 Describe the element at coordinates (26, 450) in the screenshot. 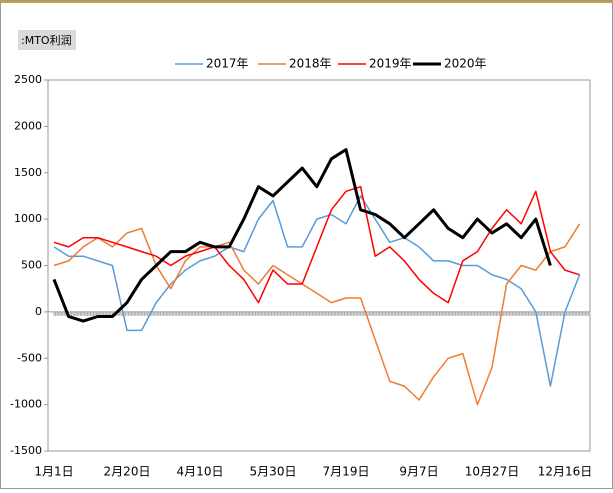

I see `y-tick-label: -1500` at that location.